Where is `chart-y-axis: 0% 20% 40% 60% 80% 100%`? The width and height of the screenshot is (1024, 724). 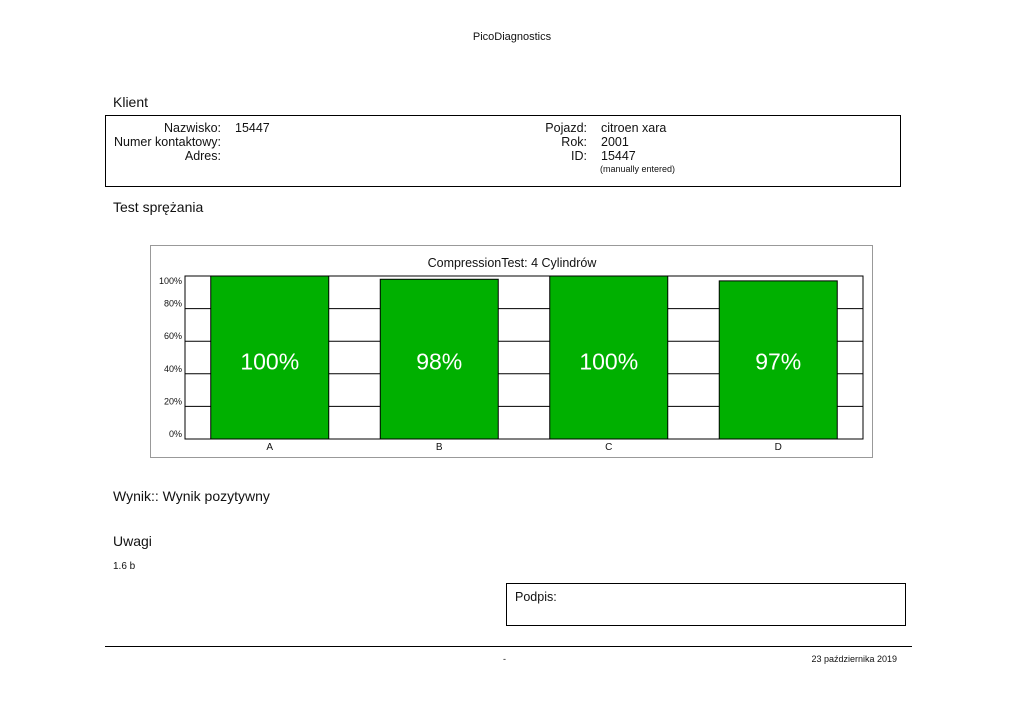 chart-y-axis: 0% 20% 40% 60% 80% 100% is located at coordinates (170, 357).